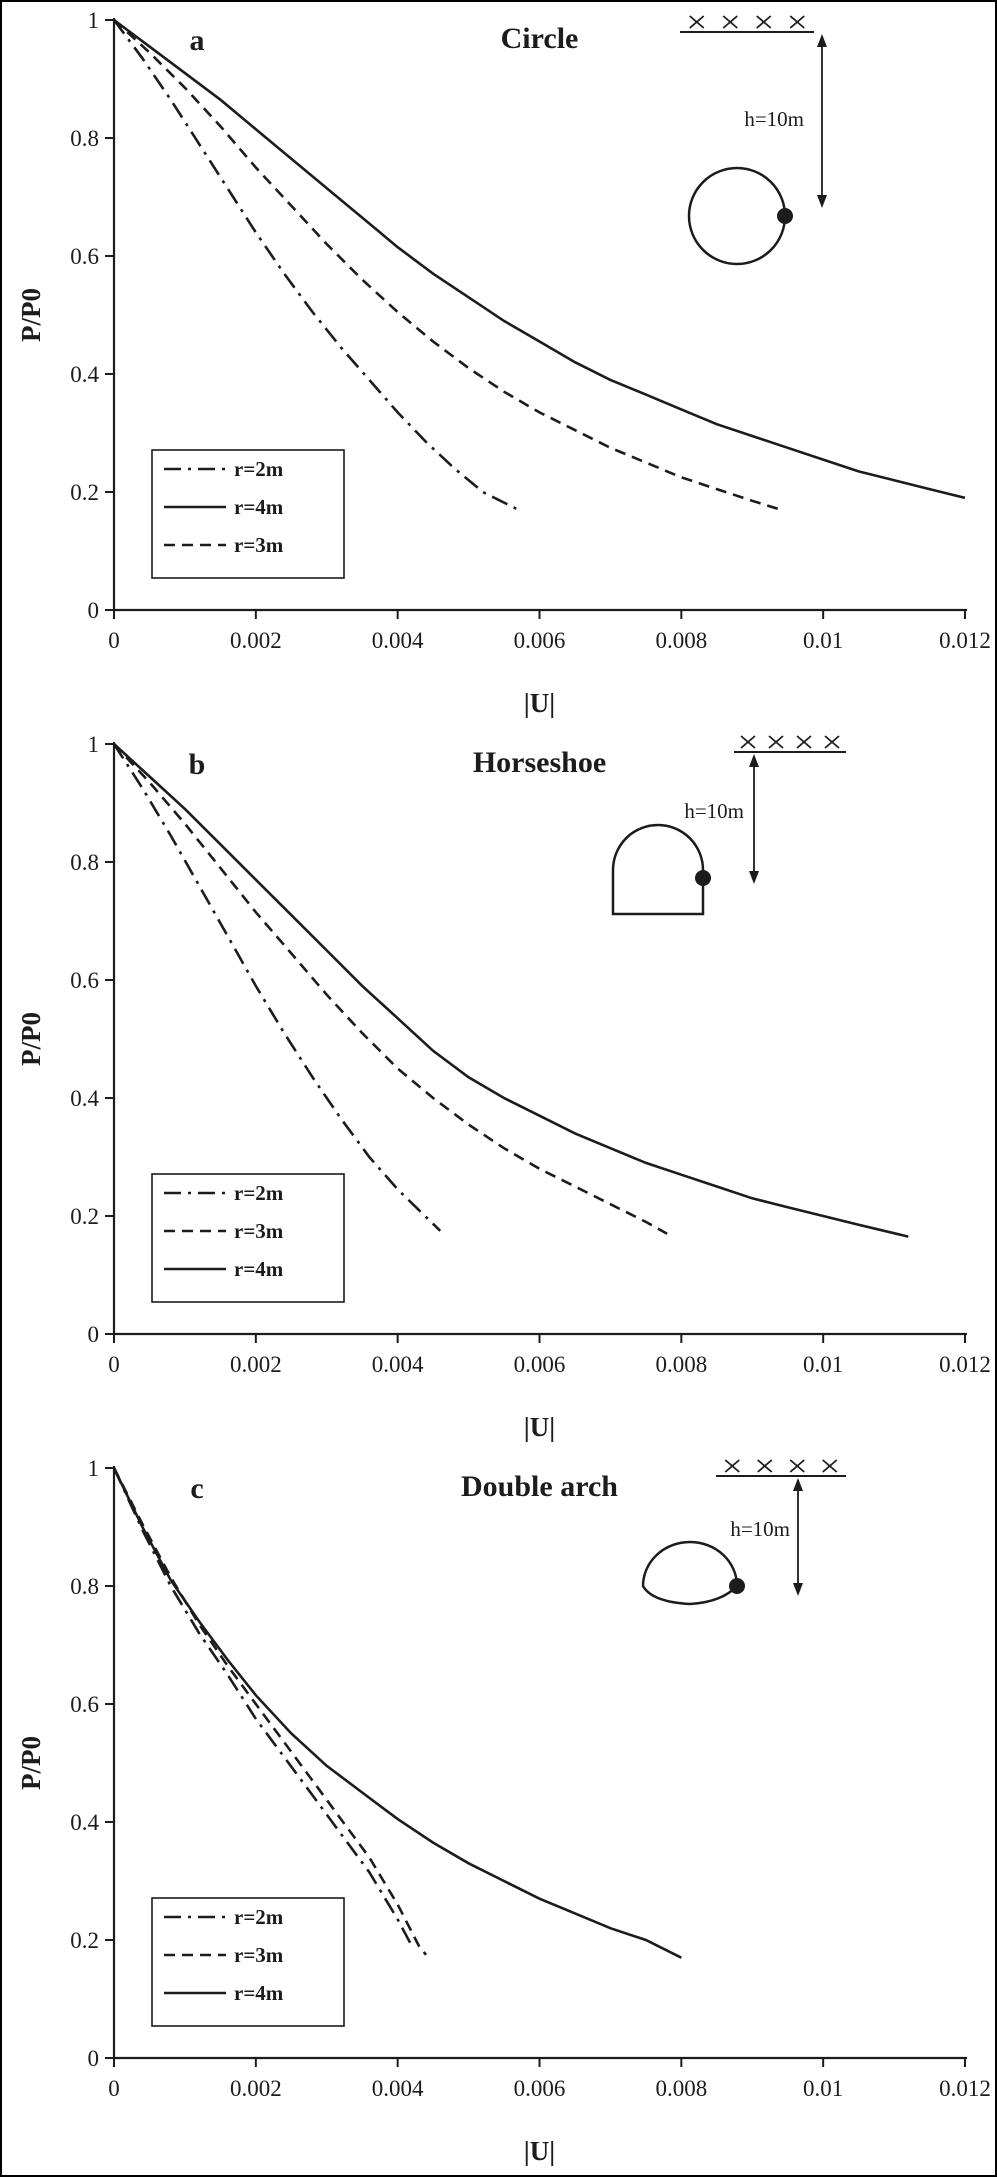  What do you see at coordinates (690, 1573) in the screenshot?
I see `double-arch-tunnel-icon` at bounding box center [690, 1573].